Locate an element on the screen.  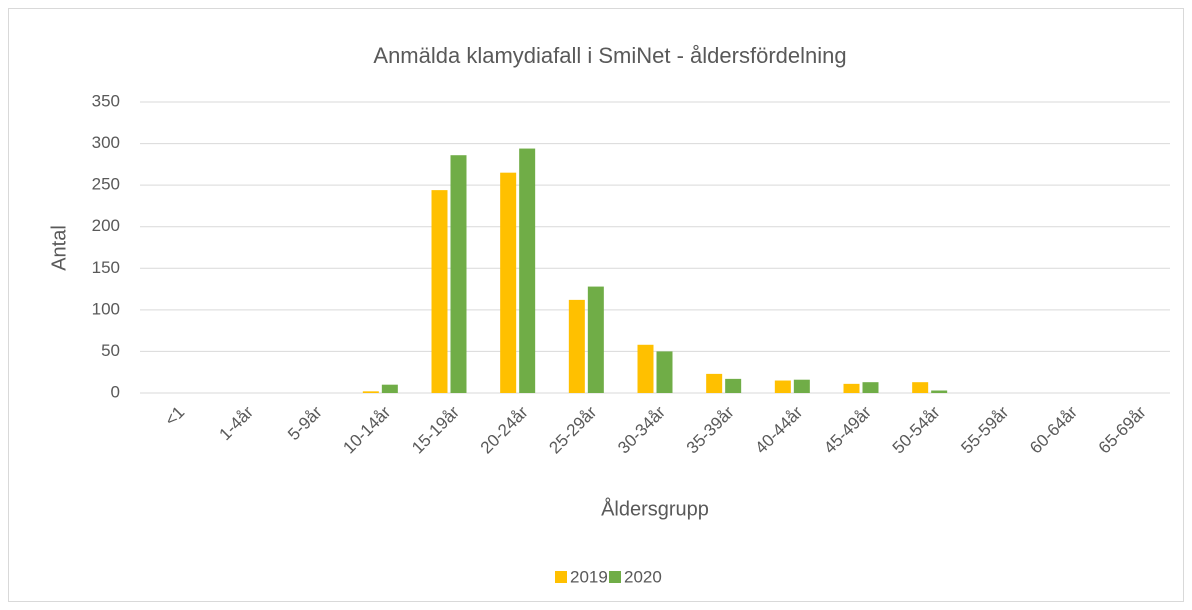
legend-label: 2019 is located at coordinates (589, 576).